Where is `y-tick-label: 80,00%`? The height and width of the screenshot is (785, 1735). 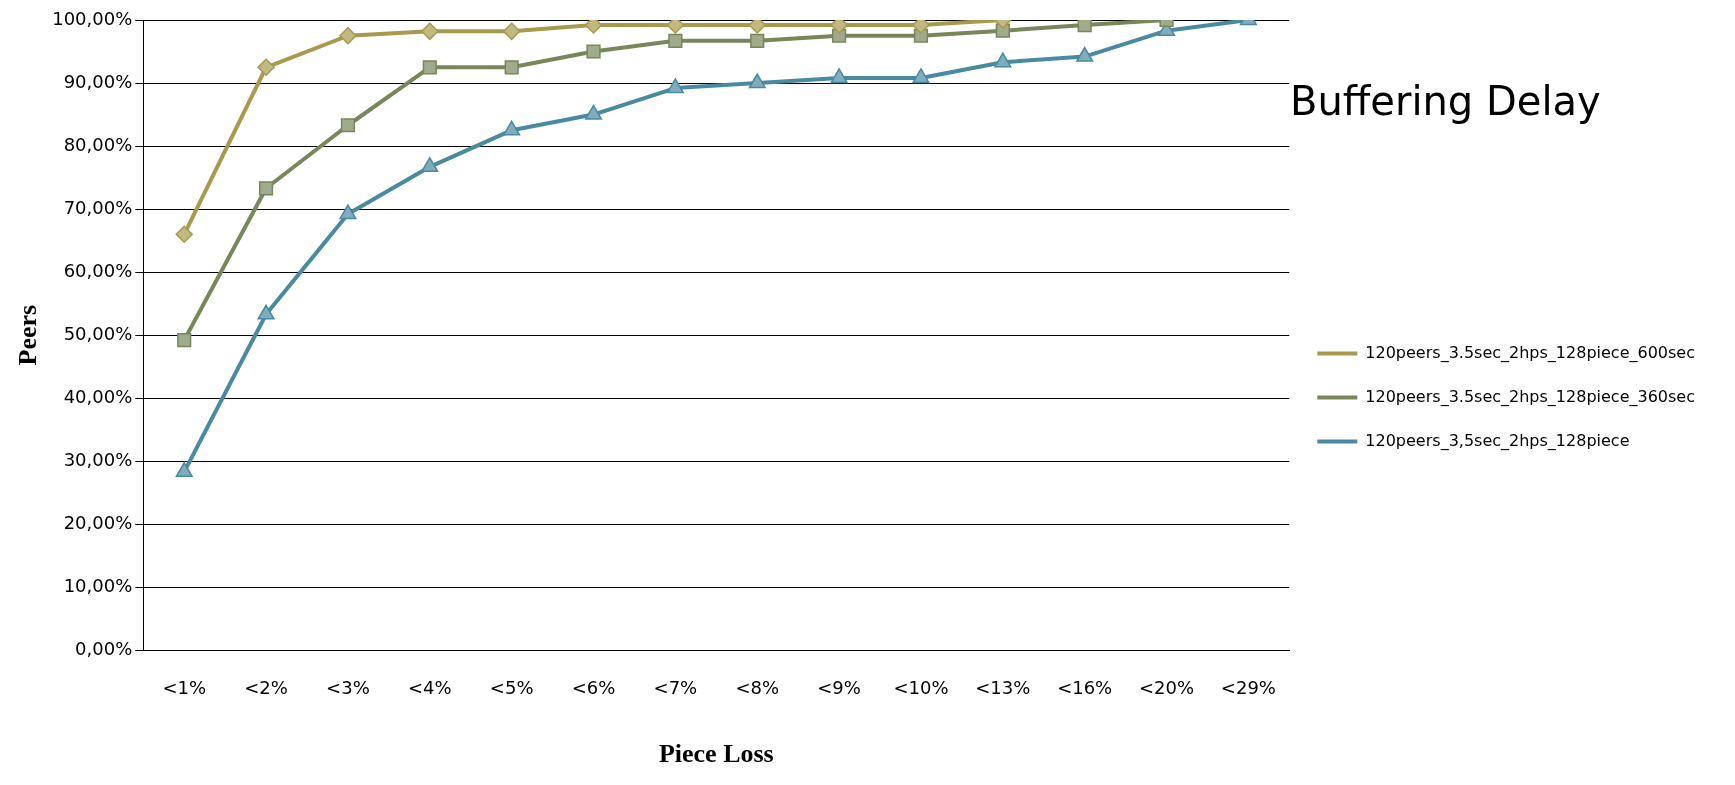
y-tick-label: 80,00% is located at coordinates (98, 144).